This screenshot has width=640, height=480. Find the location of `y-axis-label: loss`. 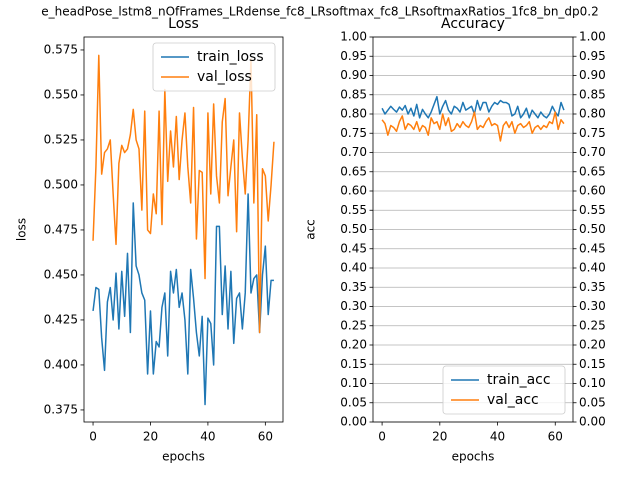

y-axis-label: loss is located at coordinates (22, 229).